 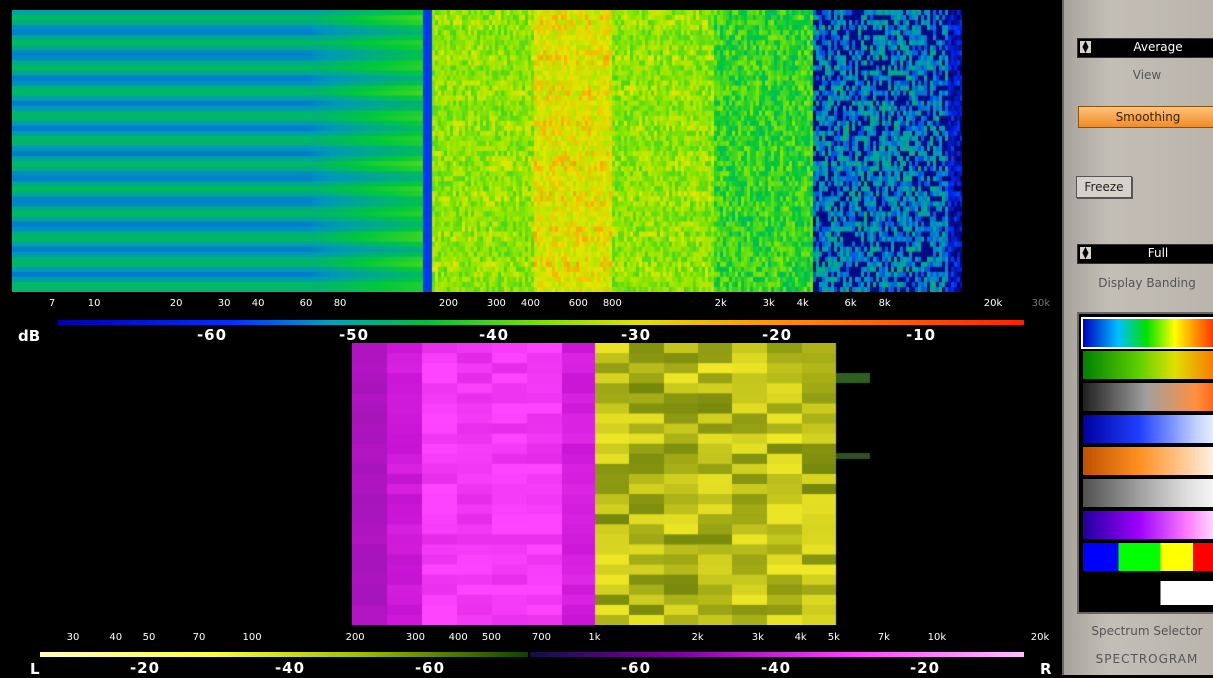 What do you see at coordinates (355, 637) in the screenshot?
I see `stereo-frequency-tick: 200` at bounding box center [355, 637].